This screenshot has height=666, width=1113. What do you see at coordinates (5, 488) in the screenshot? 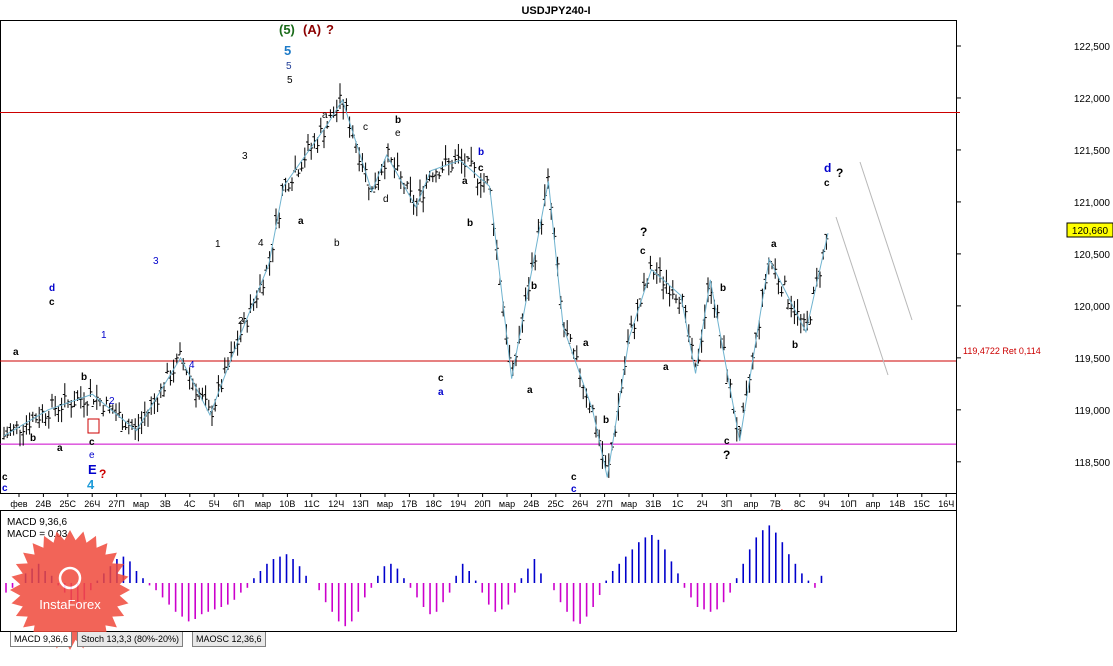
I see `wave-label-c-corner-blue: c` at bounding box center [5, 488].